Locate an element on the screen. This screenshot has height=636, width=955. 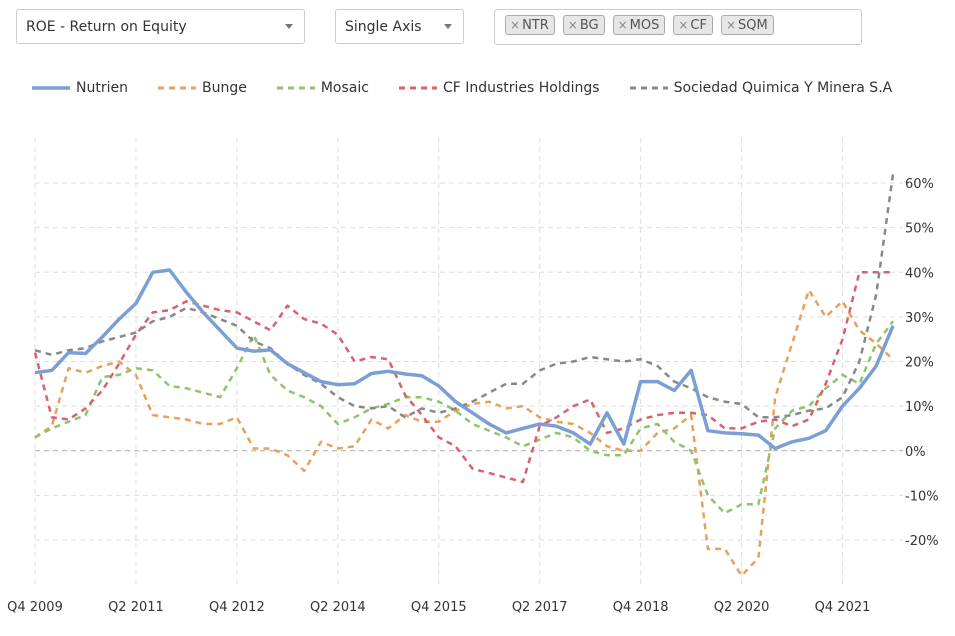
legend-label: Sociedad Quimica Y Minera S.A is located at coordinates (783, 88).